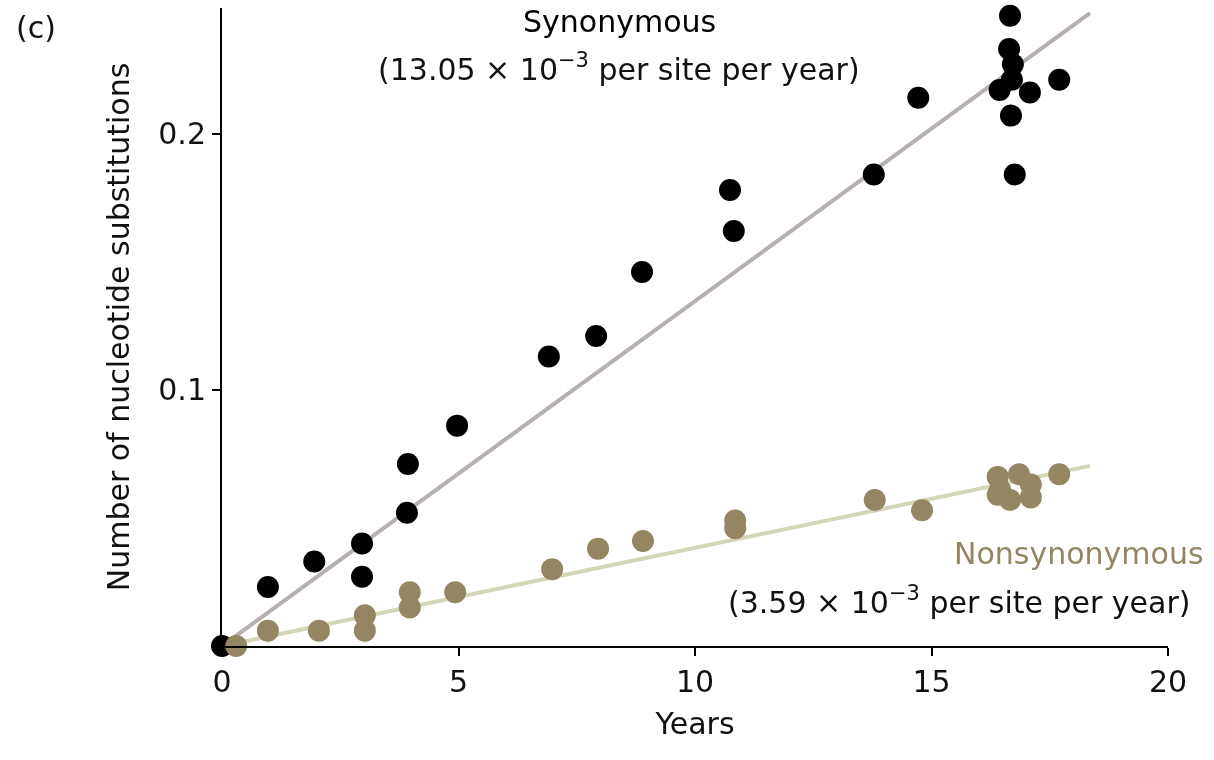  Describe the element at coordinates (222, 681) in the screenshot. I see `x-tick-label: 0` at that location.